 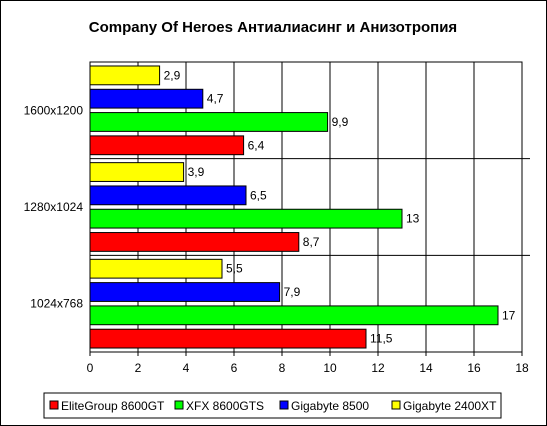 What do you see at coordinates (172, 75) in the screenshot?
I see `data-label: 2,9` at bounding box center [172, 75].